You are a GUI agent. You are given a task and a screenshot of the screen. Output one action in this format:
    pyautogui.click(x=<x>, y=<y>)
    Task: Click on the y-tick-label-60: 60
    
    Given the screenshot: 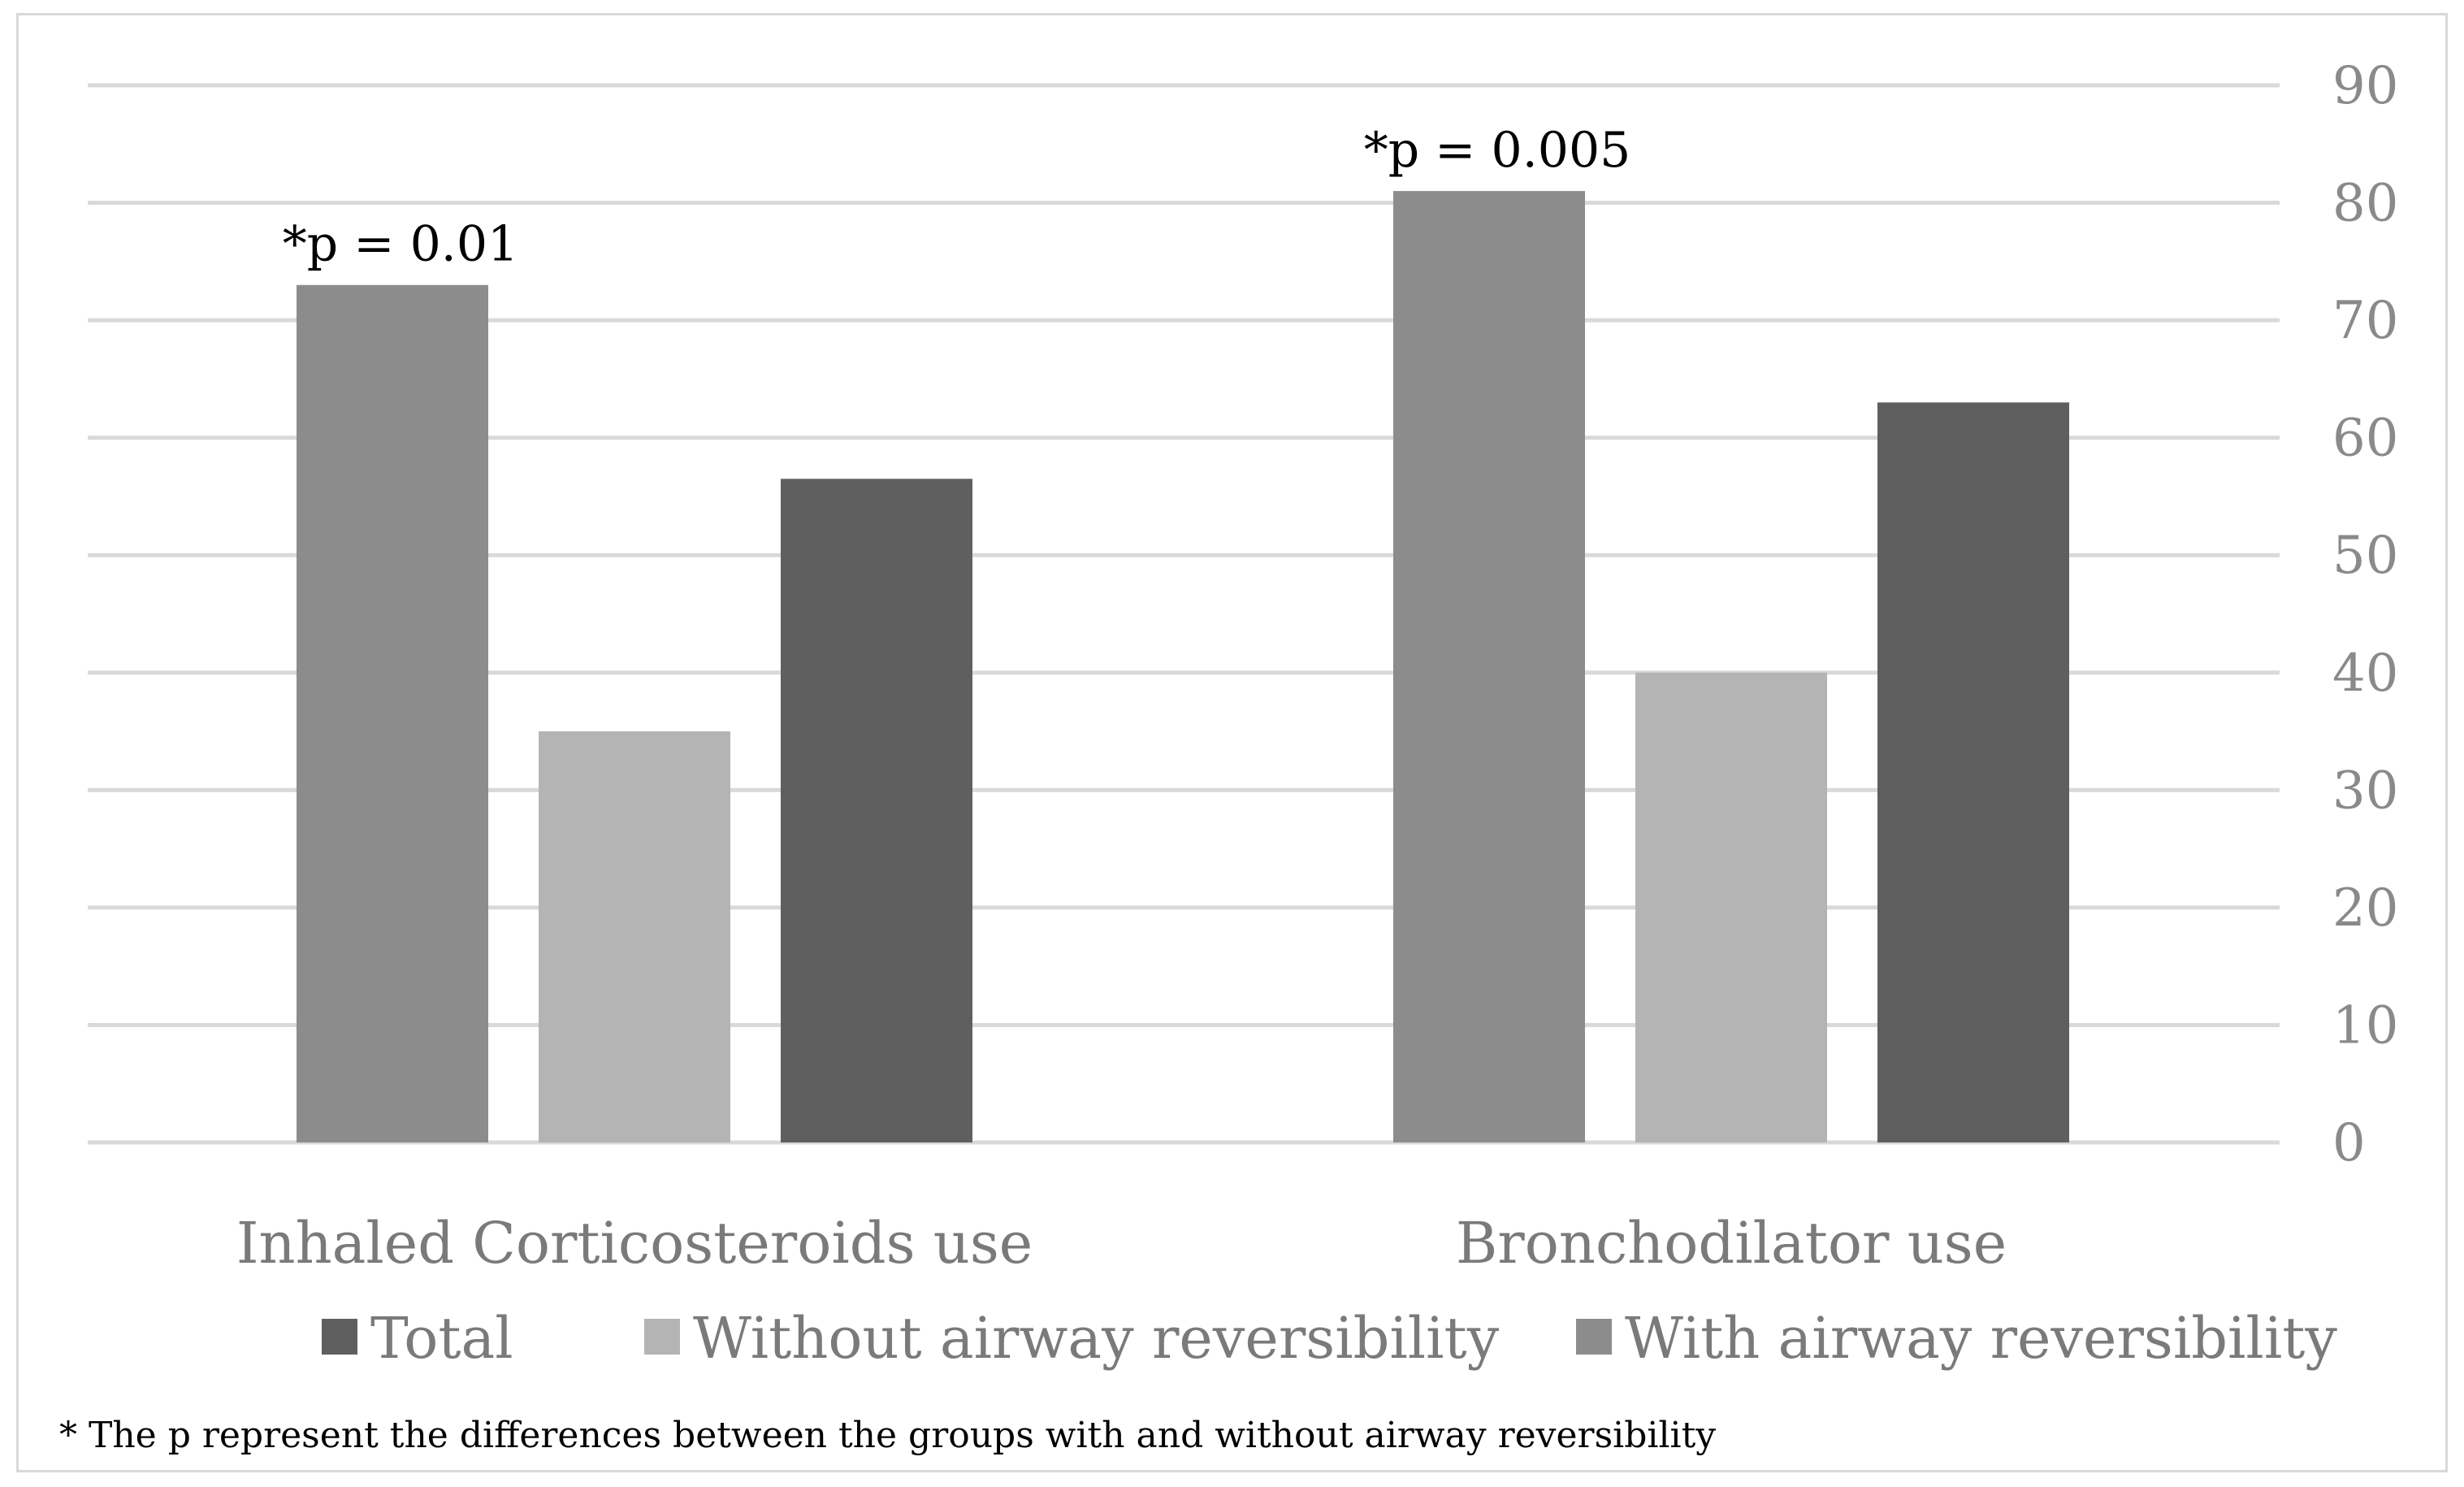 What is the action you would take?
    pyautogui.click(x=2365, y=439)
    